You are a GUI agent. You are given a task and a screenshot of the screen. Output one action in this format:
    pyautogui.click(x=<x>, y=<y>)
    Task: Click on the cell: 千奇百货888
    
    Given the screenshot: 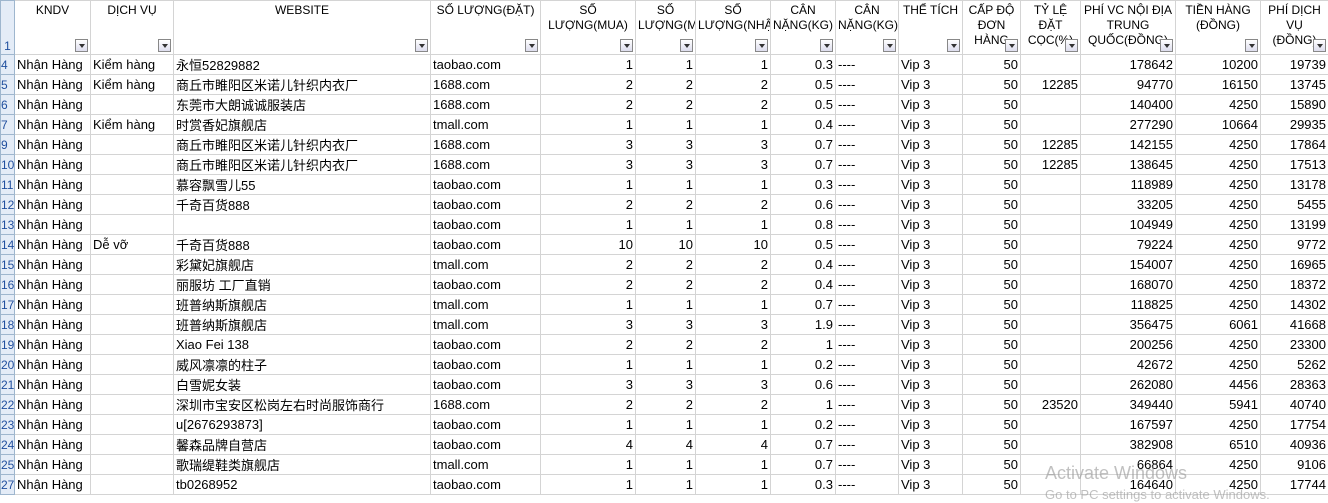 What is the action you would take?
    pyautogui.click(x=302, y=244)
    